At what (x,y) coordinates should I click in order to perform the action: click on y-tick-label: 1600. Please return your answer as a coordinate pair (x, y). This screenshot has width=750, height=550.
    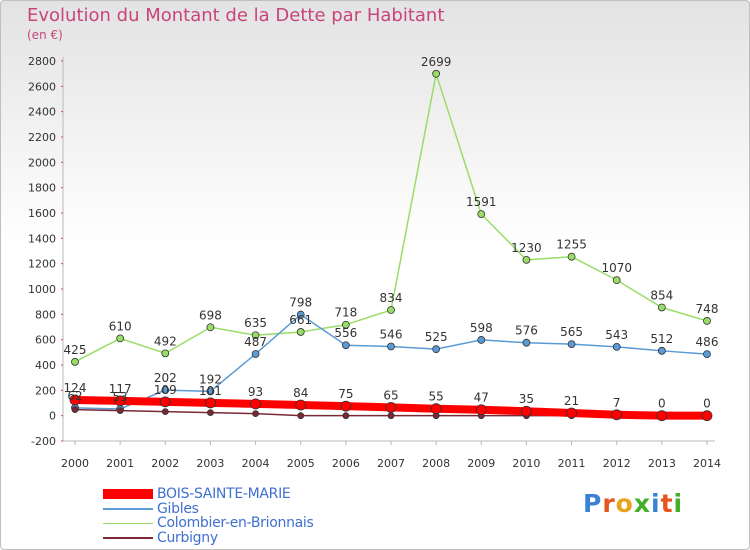
    Looking at the image, I should click on (42, 213).